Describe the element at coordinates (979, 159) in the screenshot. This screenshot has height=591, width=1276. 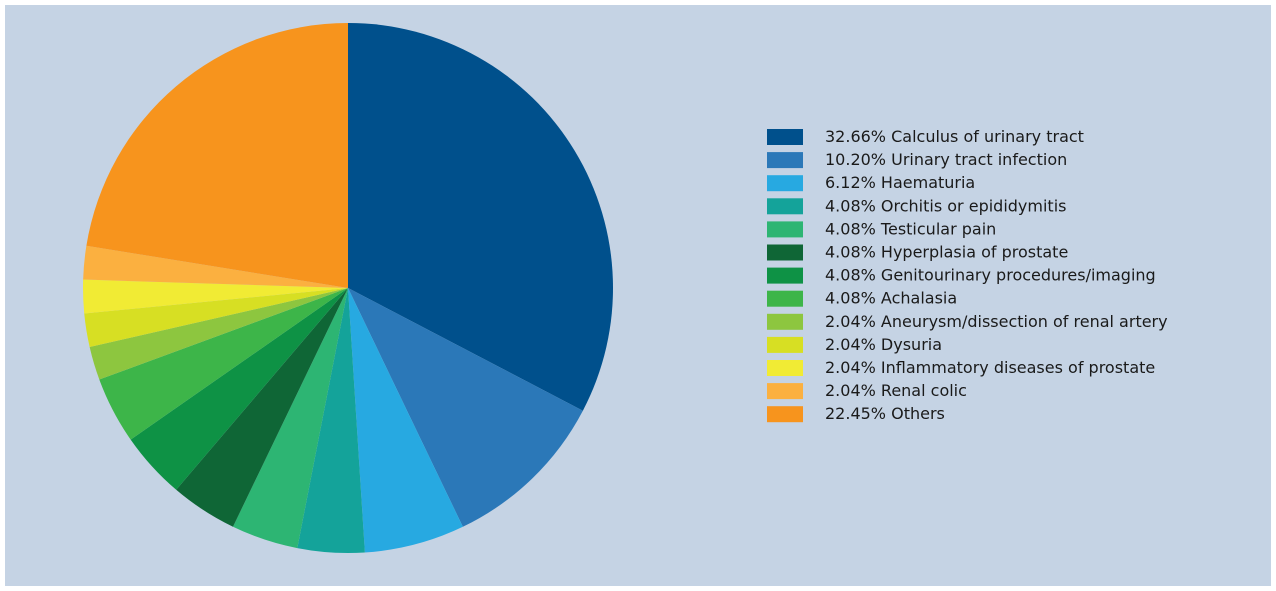
I see `legend-name: Urinary tract infection` at that location.